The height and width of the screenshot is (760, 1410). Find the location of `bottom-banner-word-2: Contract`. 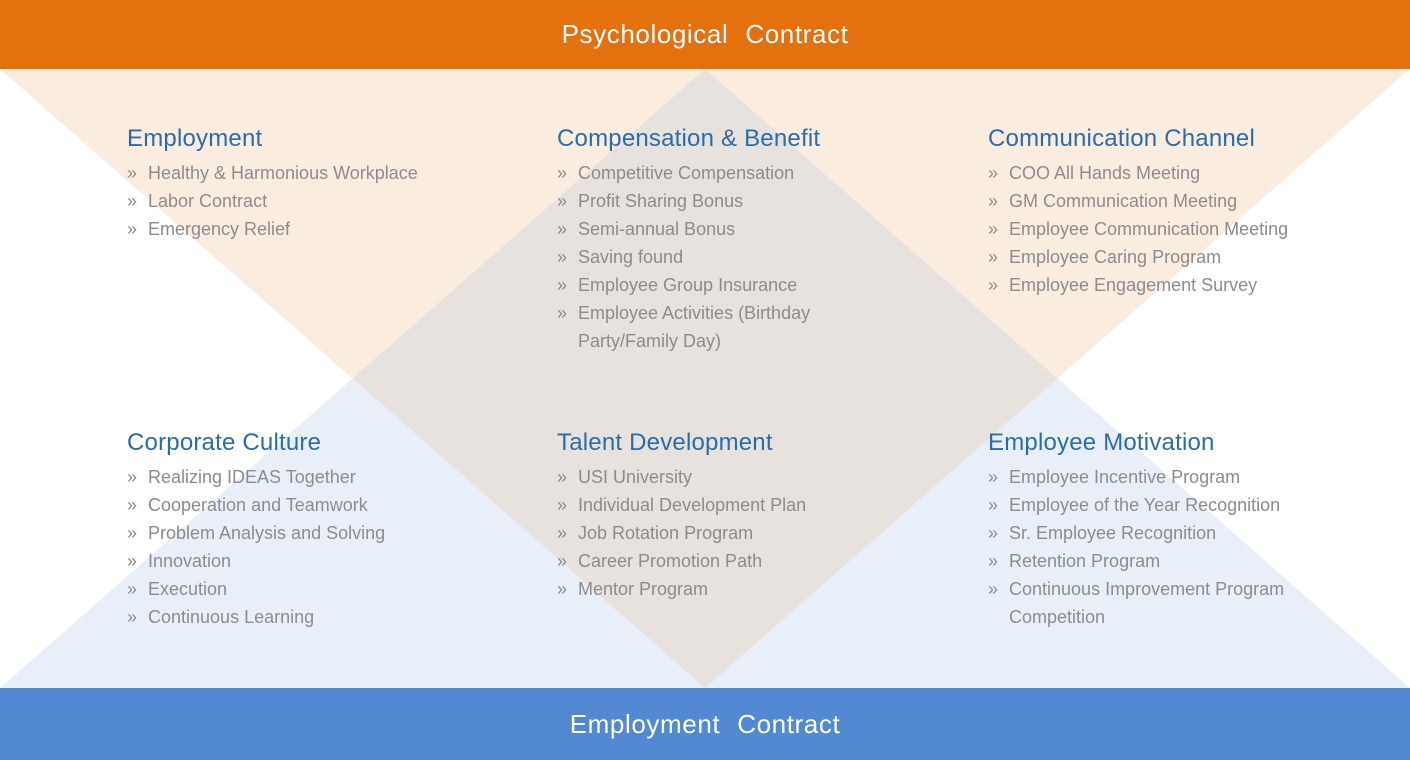

bottom-banner-word-2: Contract is located at coordinates (789, 723).